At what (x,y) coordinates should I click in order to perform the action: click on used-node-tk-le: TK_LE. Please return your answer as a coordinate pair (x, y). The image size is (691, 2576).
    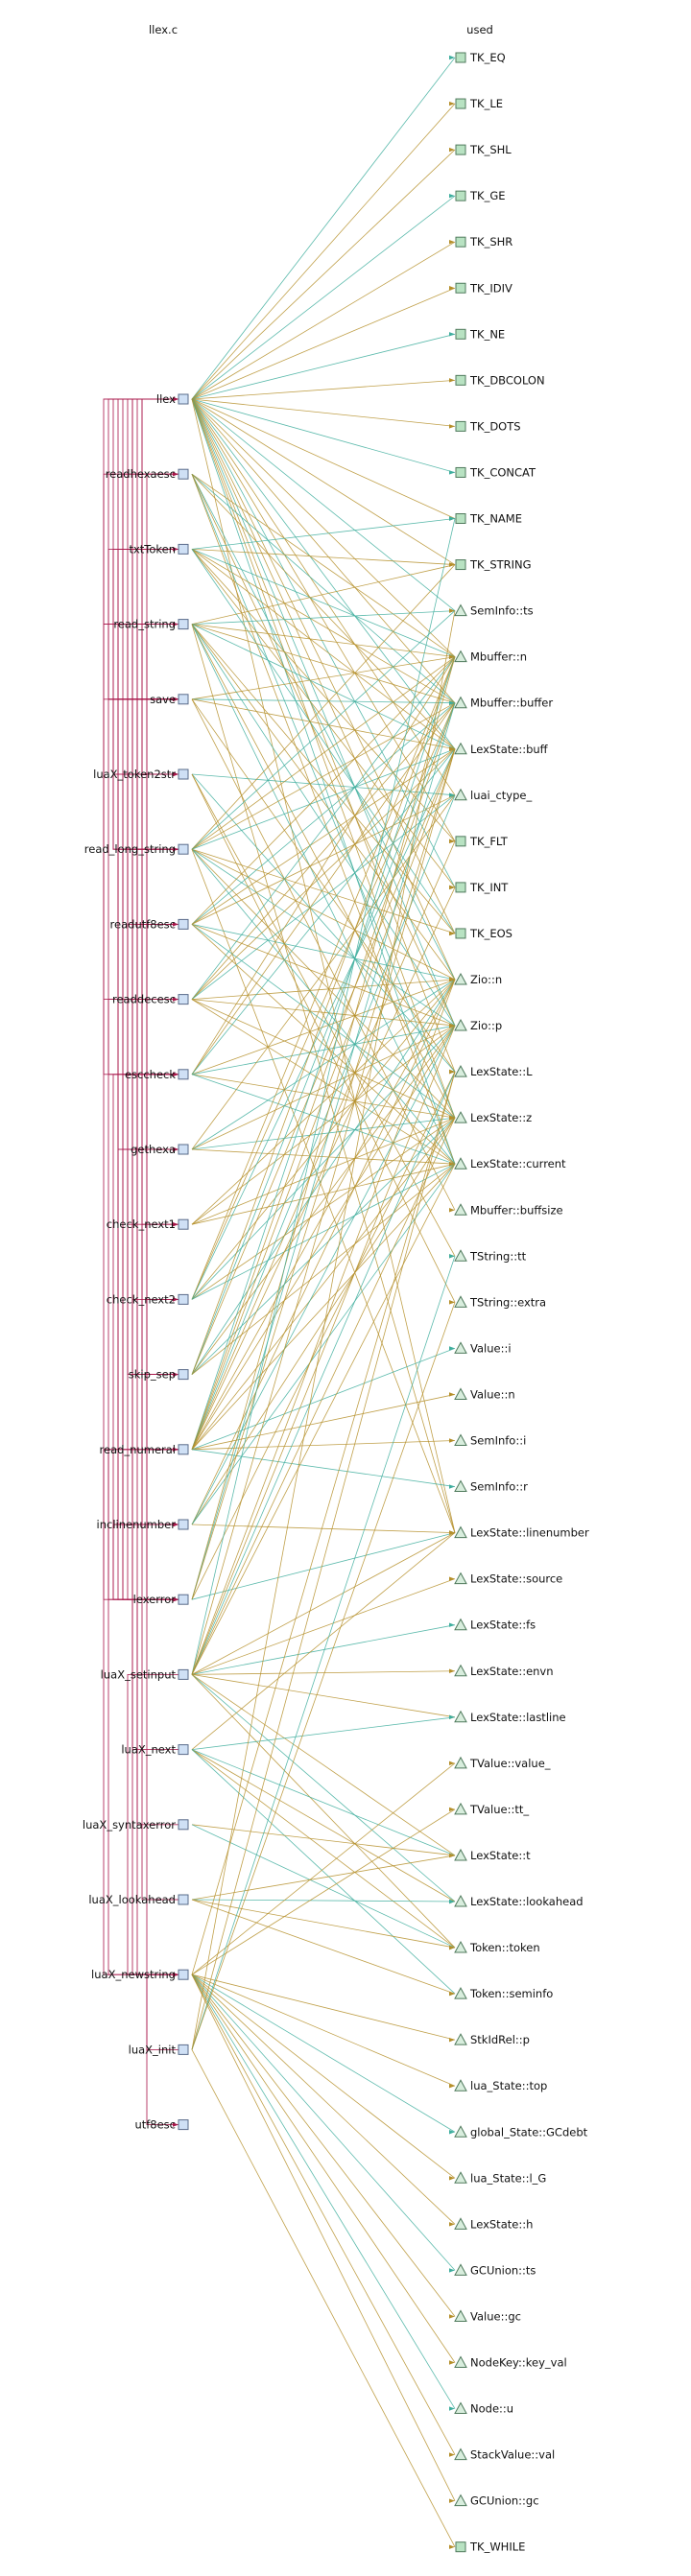
    Looking at the image, I should click on (479, 103).